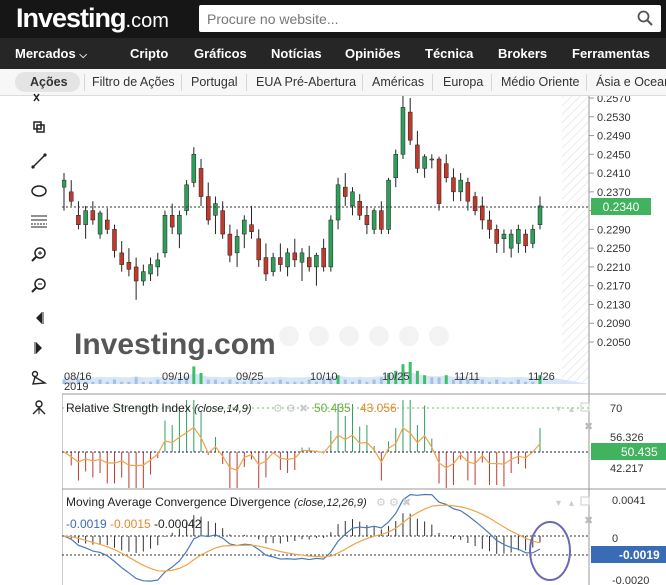 Image resolution: width=666 pixels, height=585 pixels. I want to click on scroll-left-icon, so click(39, 318).